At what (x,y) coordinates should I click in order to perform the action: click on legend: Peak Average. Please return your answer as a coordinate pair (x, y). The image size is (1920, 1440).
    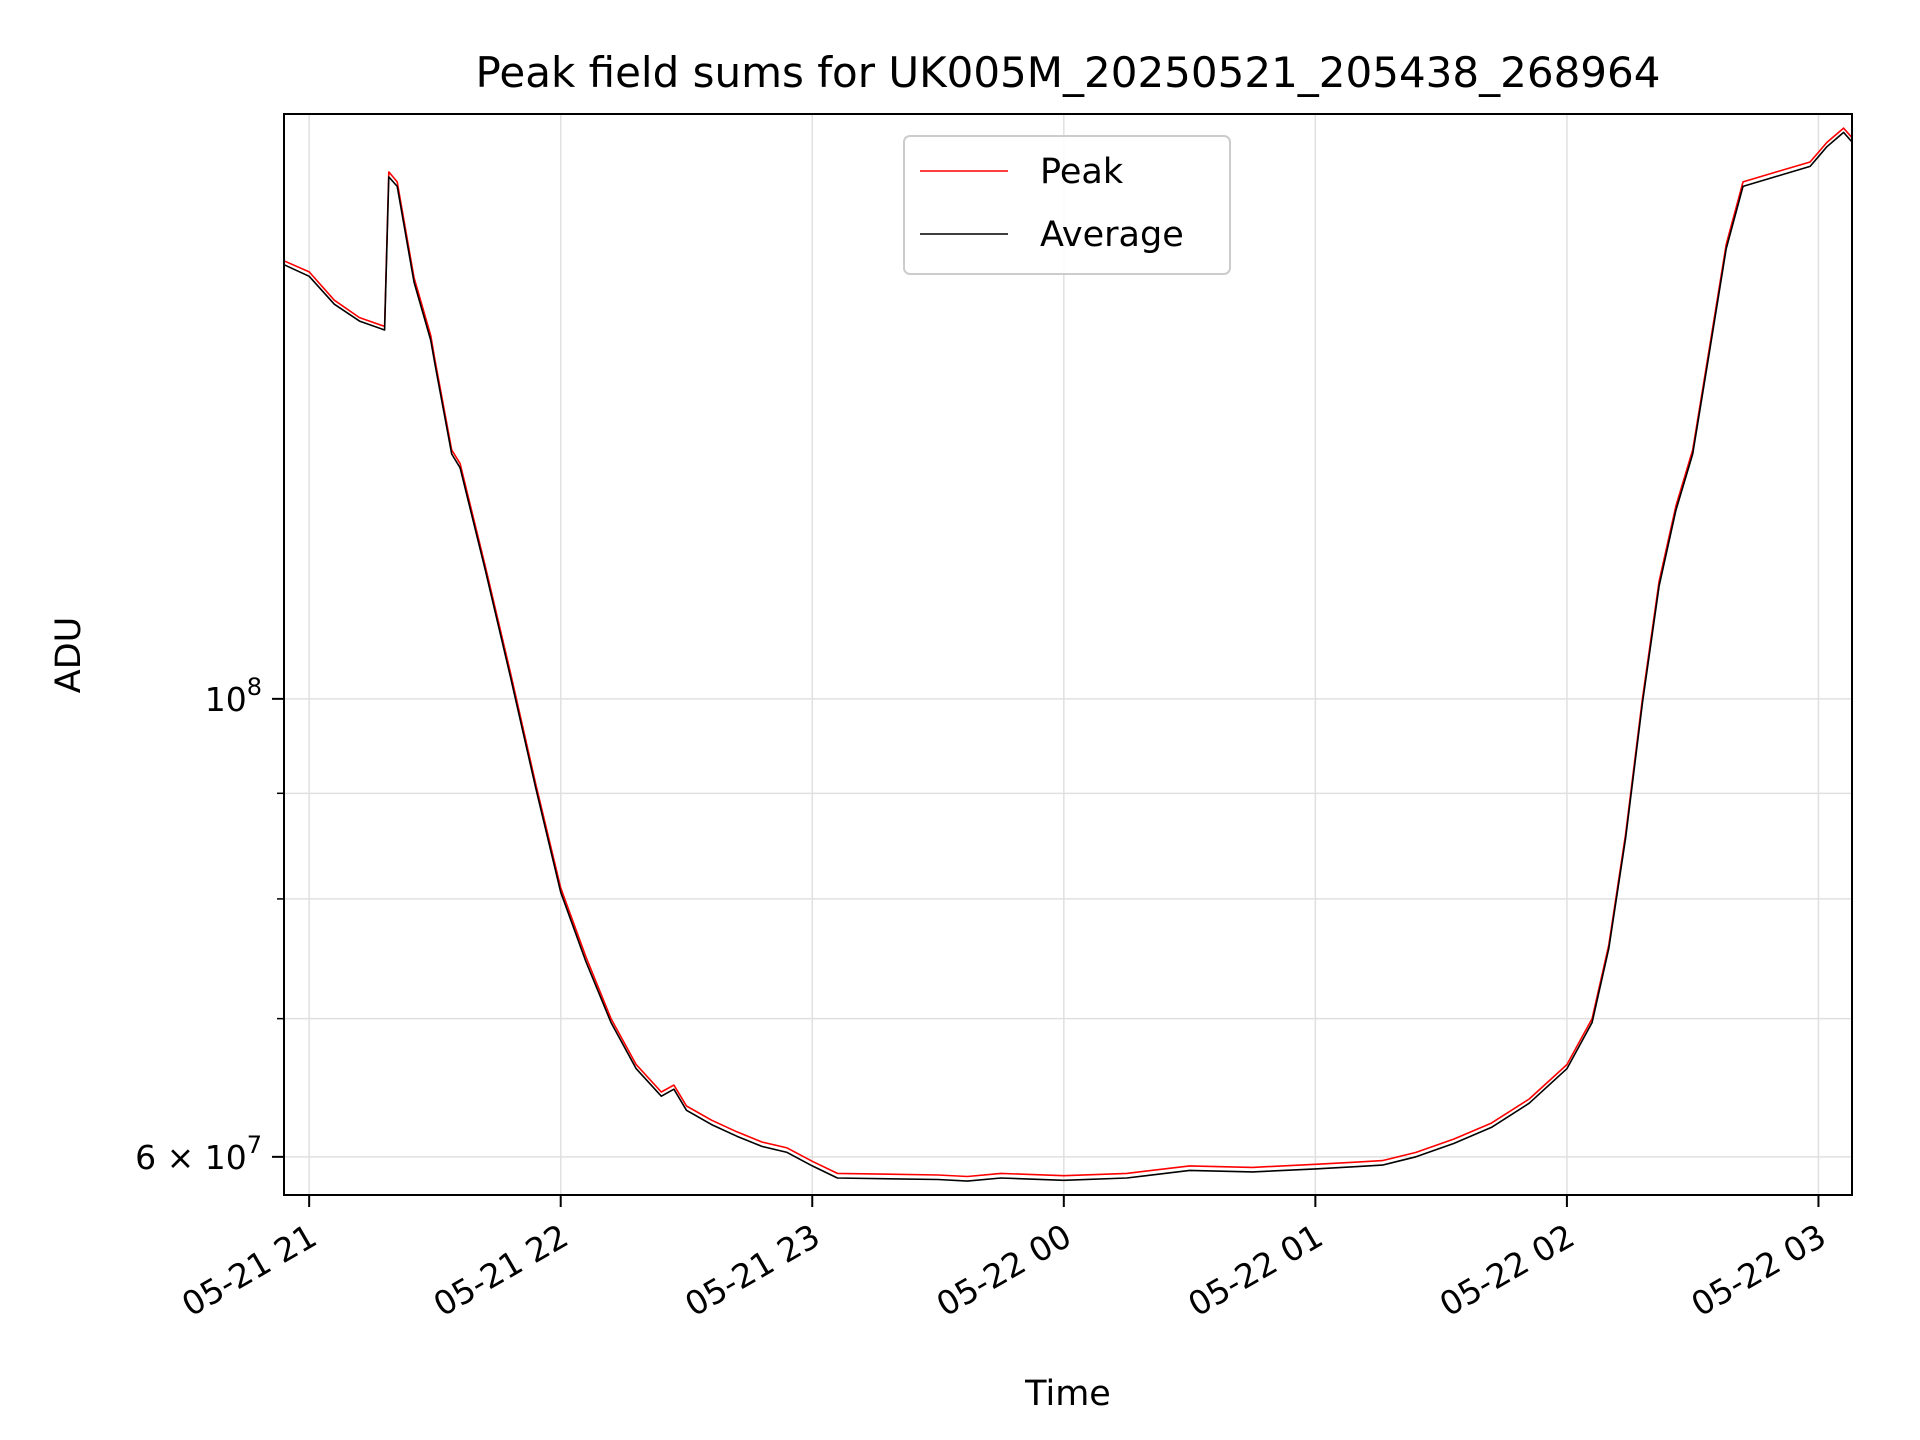
    Looking at the image, I should click on (1067, 205).